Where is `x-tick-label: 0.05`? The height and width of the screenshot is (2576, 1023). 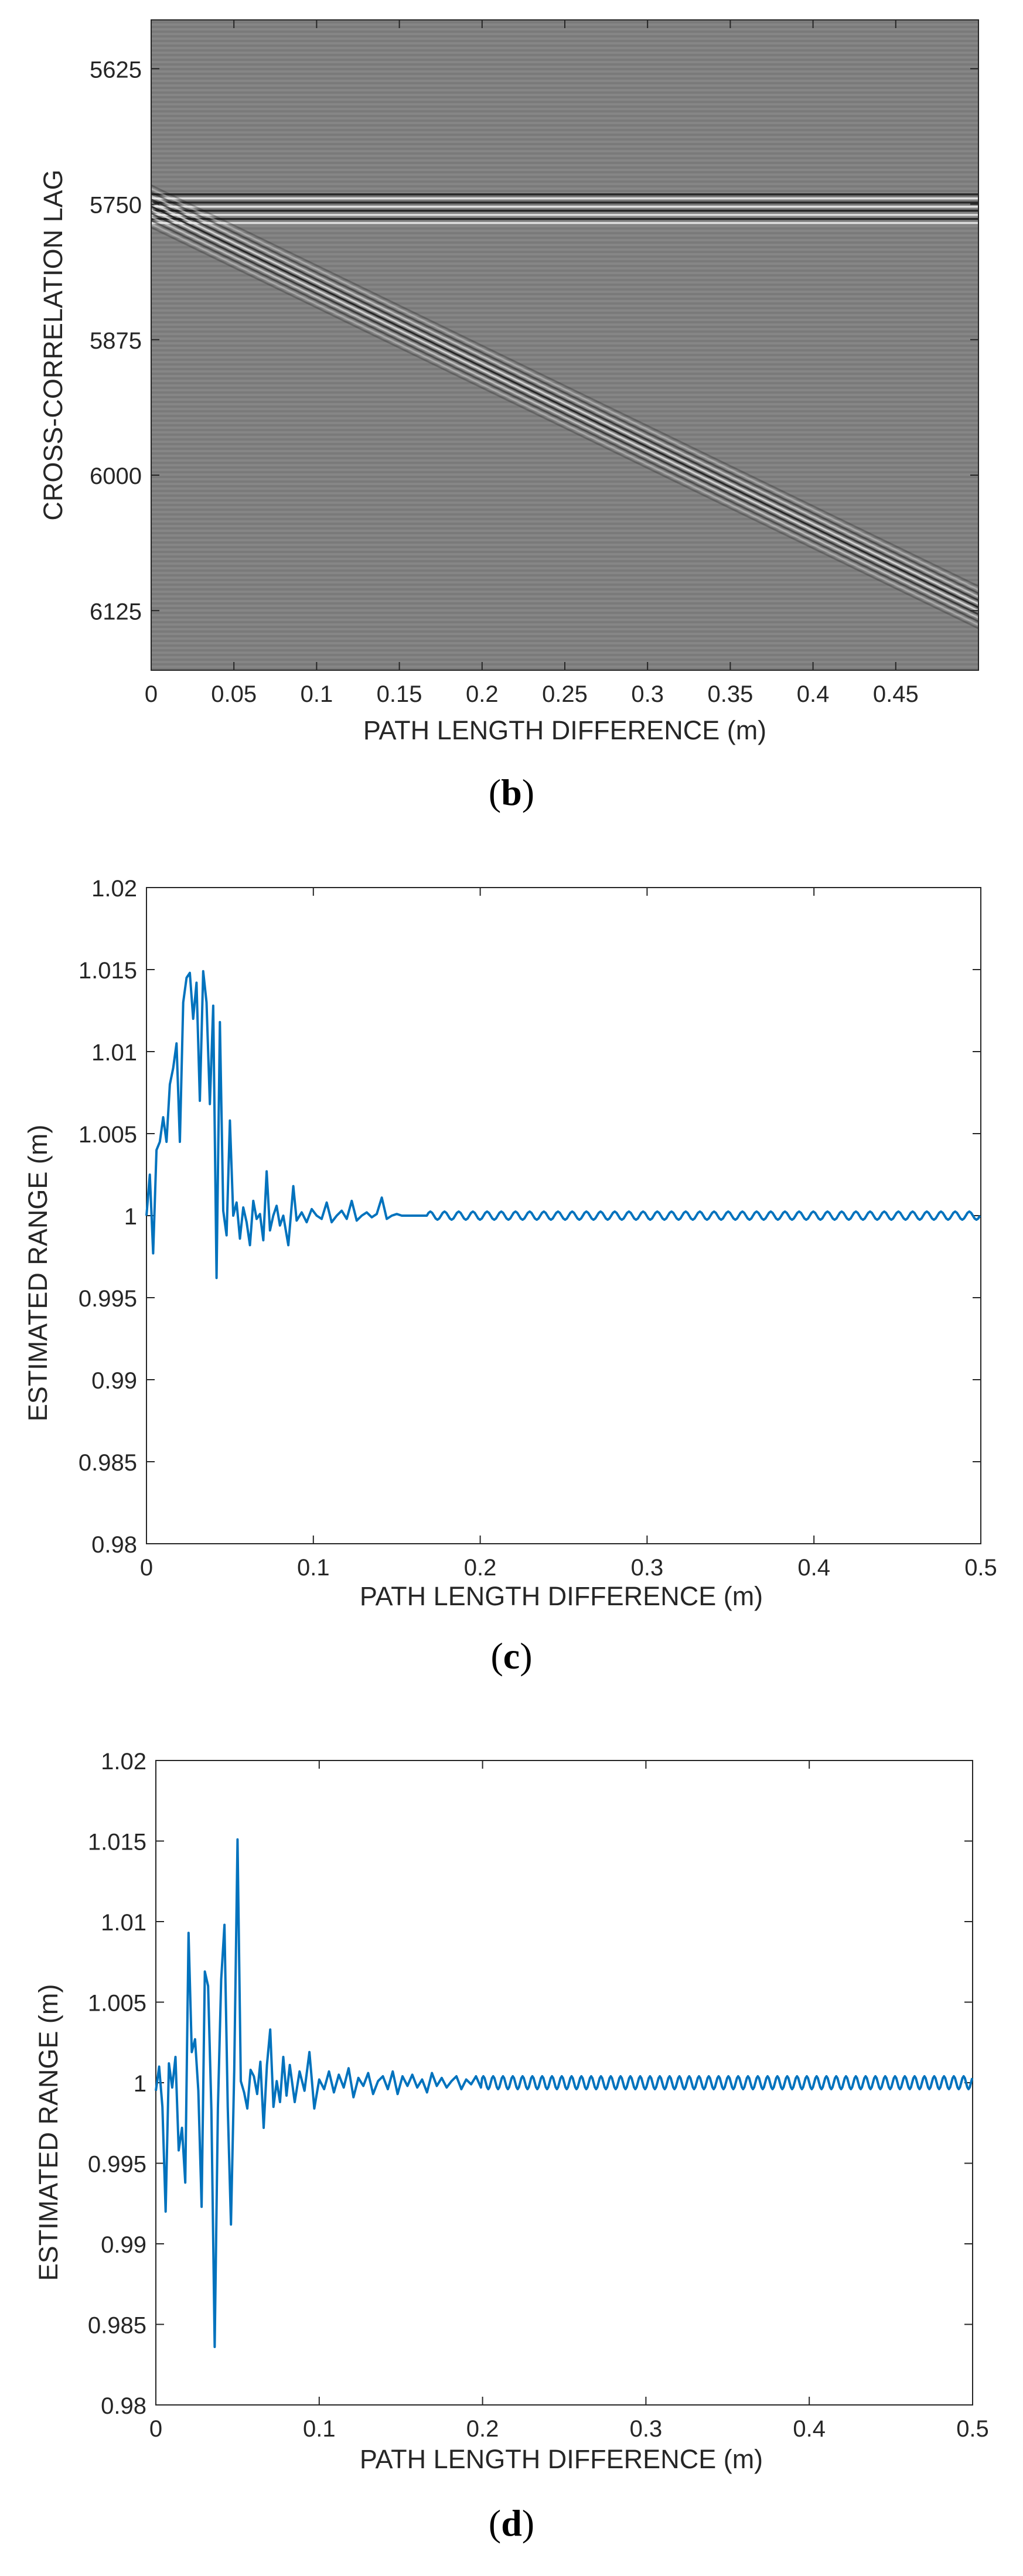
x-tick-label: 0.05 is located at coordinates (234, 694).